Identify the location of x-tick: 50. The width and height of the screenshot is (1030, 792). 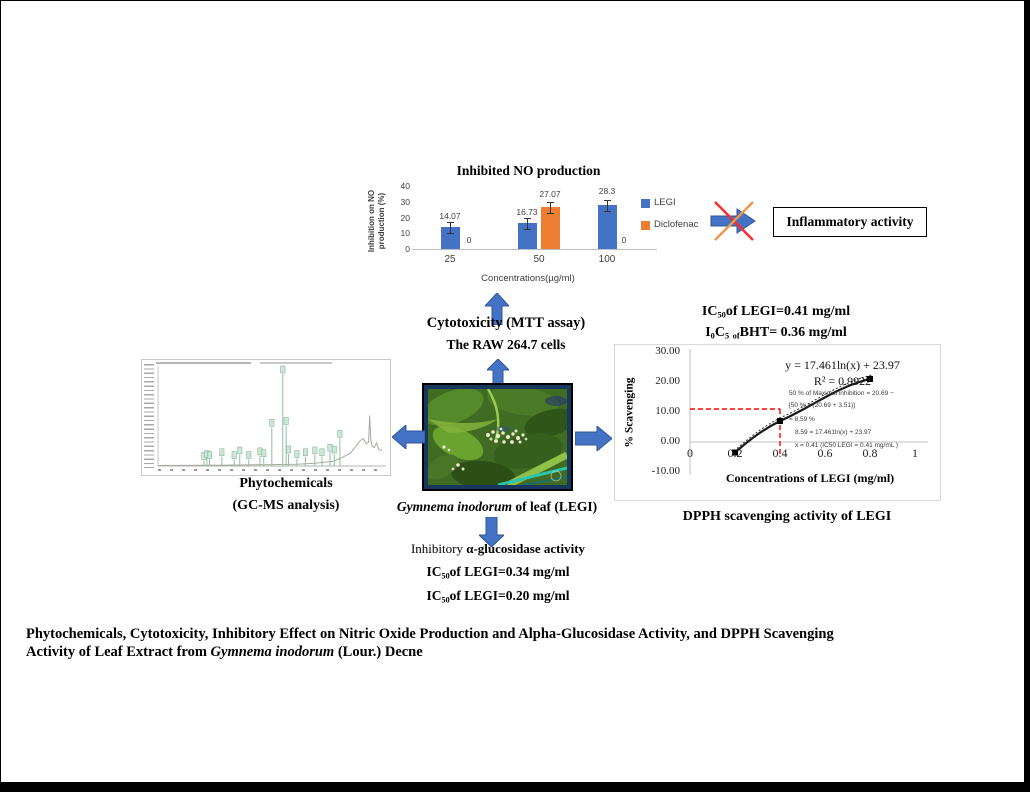
(539, 259).